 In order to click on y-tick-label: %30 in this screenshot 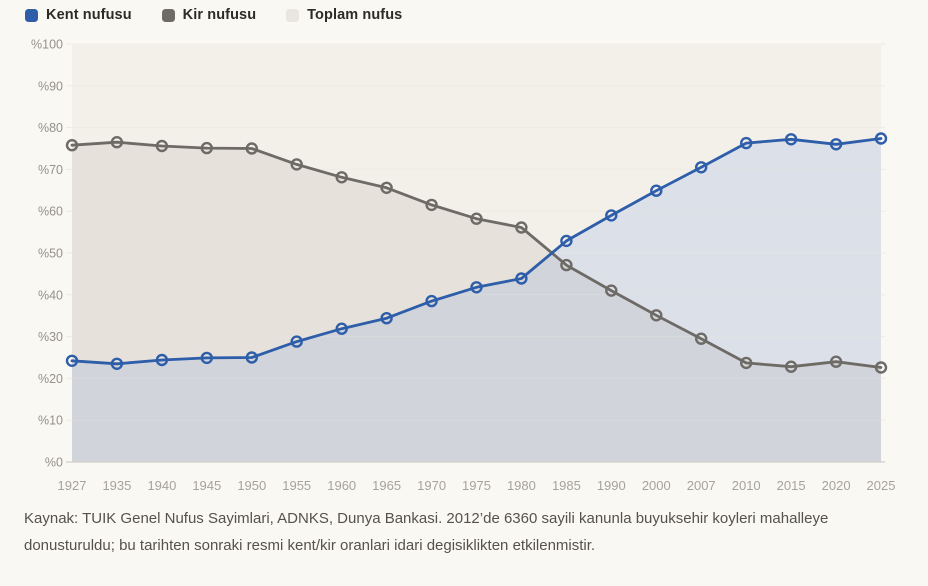, I will do `click(50, 337)`.